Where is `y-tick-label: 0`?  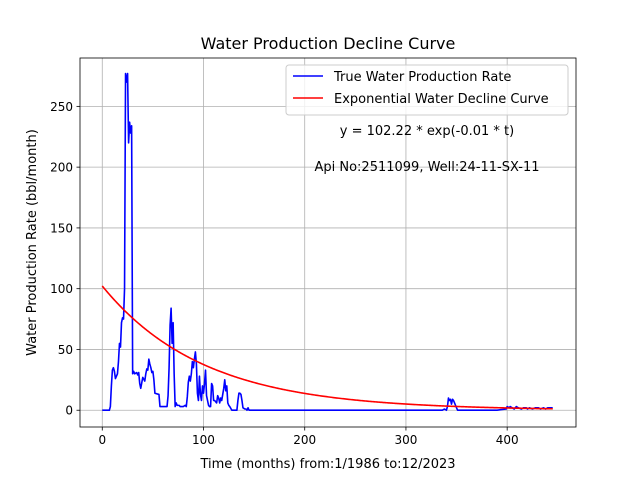
y-tick-label: 0 is located at coordinates (69, 411).